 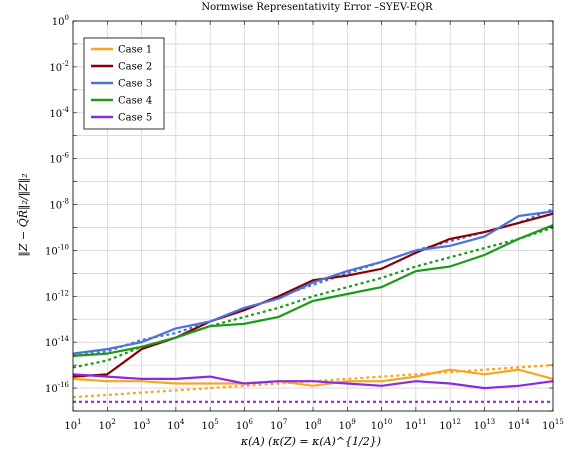 I want to click on x-tick-label: 10⁵, so click(x=210, y=425).